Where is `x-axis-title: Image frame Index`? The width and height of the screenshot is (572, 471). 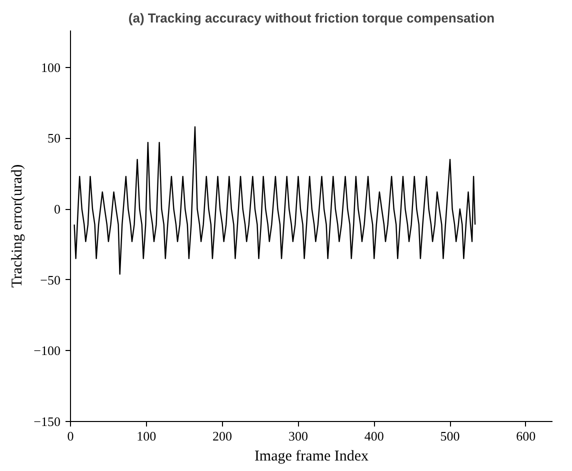
x-axis-title: Image frame Index is located at coordinates (312, 456).